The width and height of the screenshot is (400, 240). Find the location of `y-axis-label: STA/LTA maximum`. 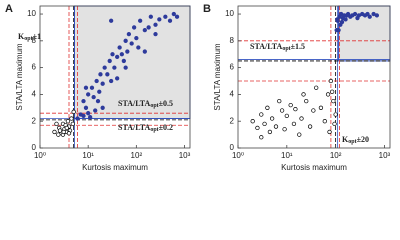

y-axis-label: STA/LTA maximum is located at coordinates (19, 76).